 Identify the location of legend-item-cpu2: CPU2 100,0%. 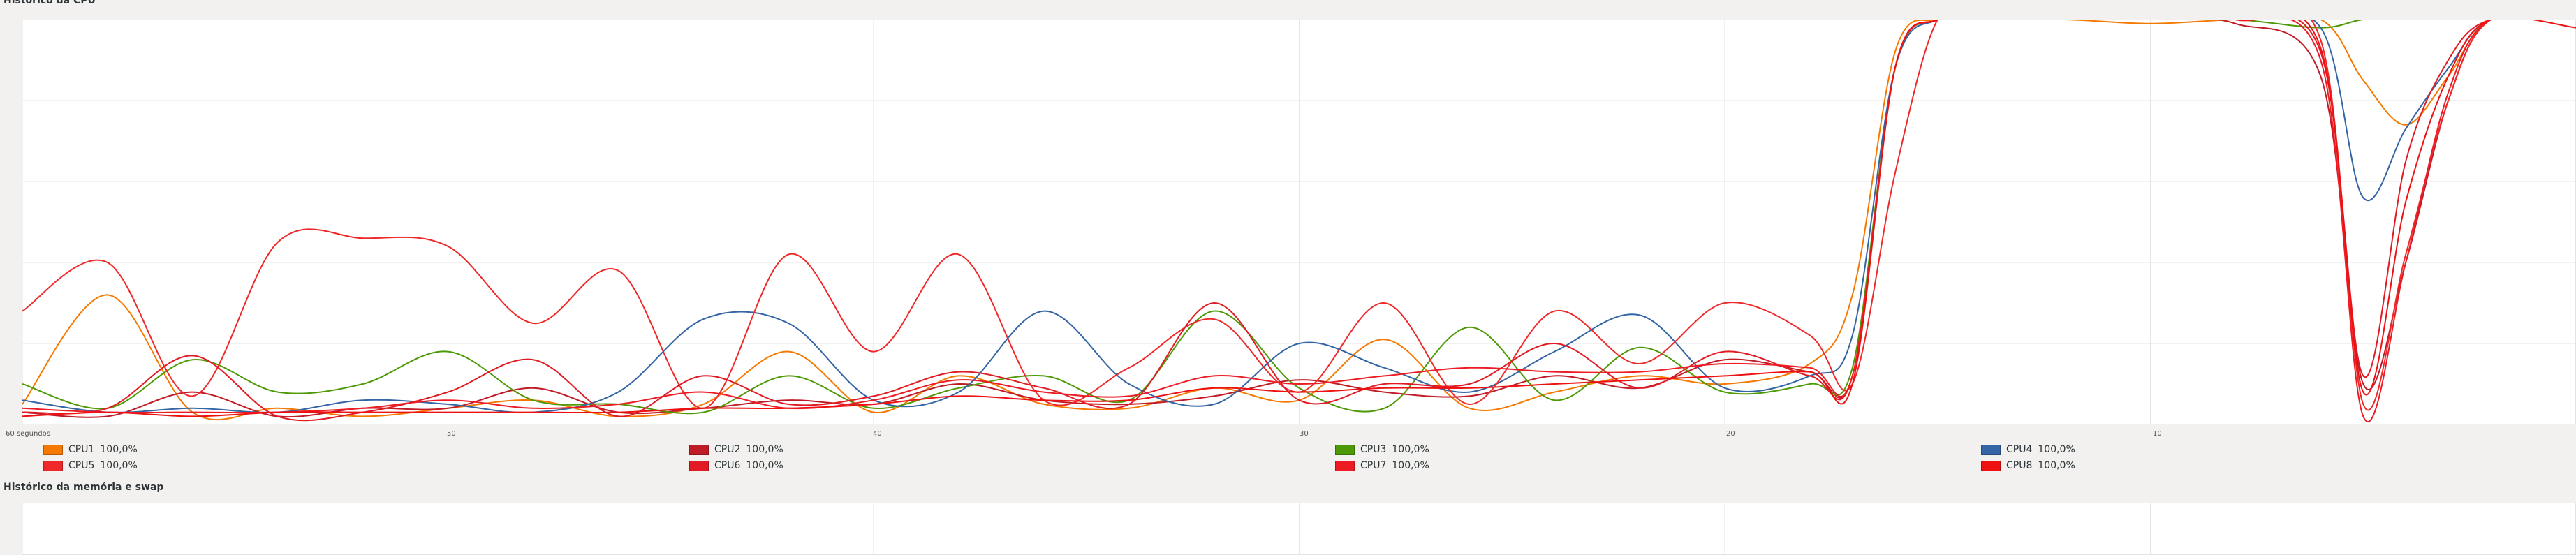
(736, 449).